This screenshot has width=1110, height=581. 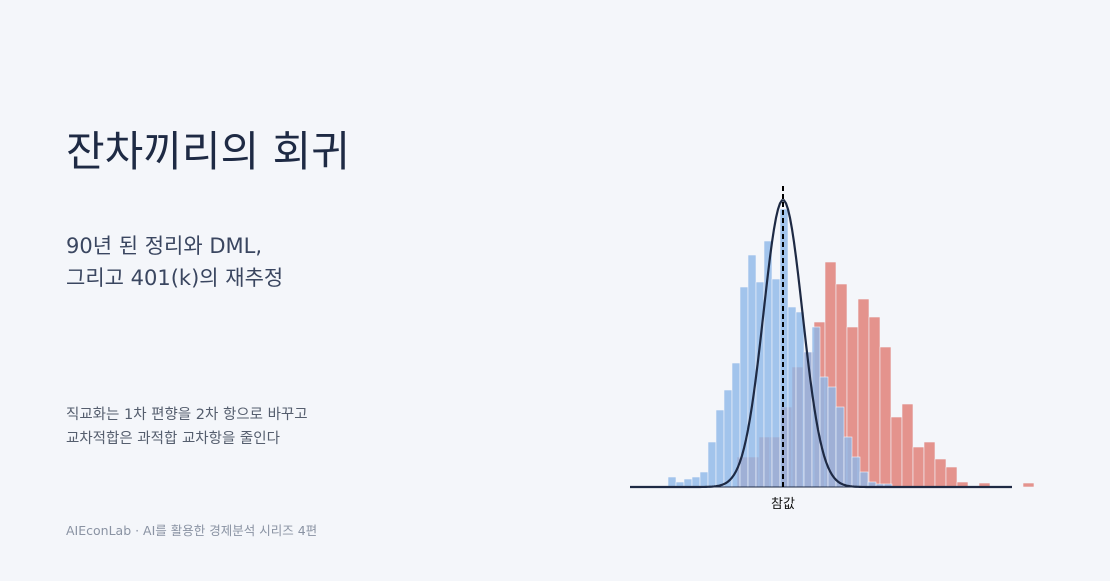 I want to click on subtitle: 그리고 401(k)의 재추정, so click(x=175, y=278).